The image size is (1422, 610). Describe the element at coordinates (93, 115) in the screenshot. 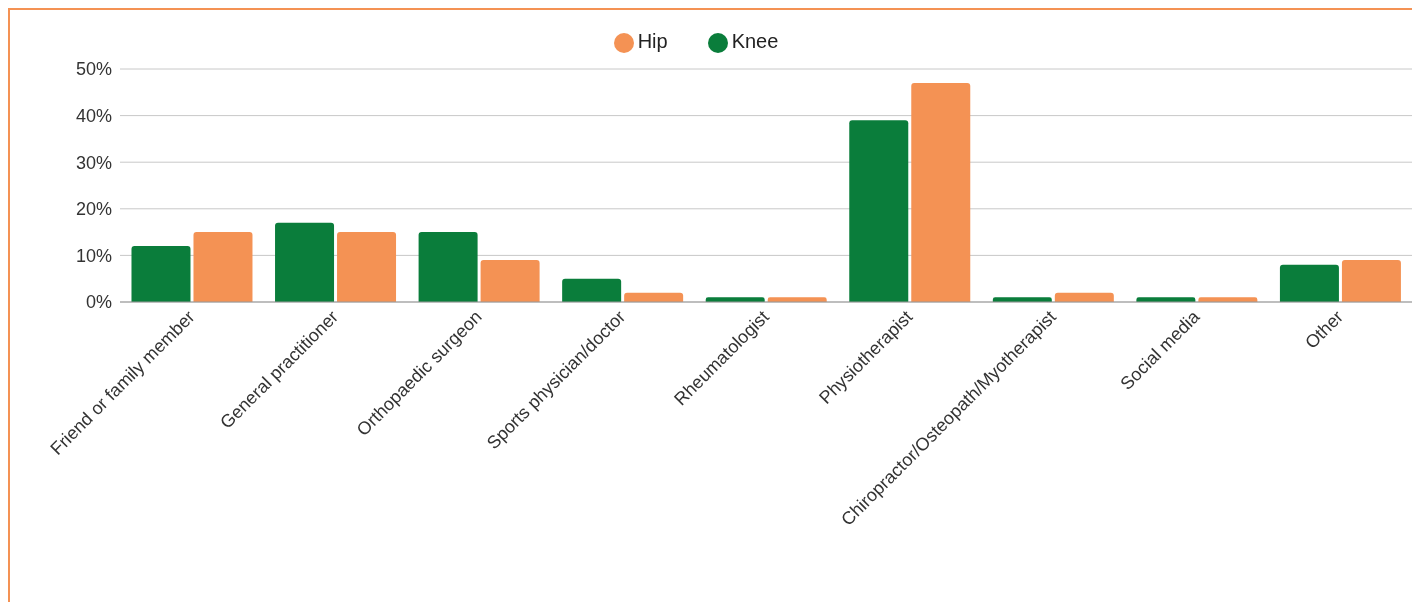

I see `y-tick-label: 40%` at that location.